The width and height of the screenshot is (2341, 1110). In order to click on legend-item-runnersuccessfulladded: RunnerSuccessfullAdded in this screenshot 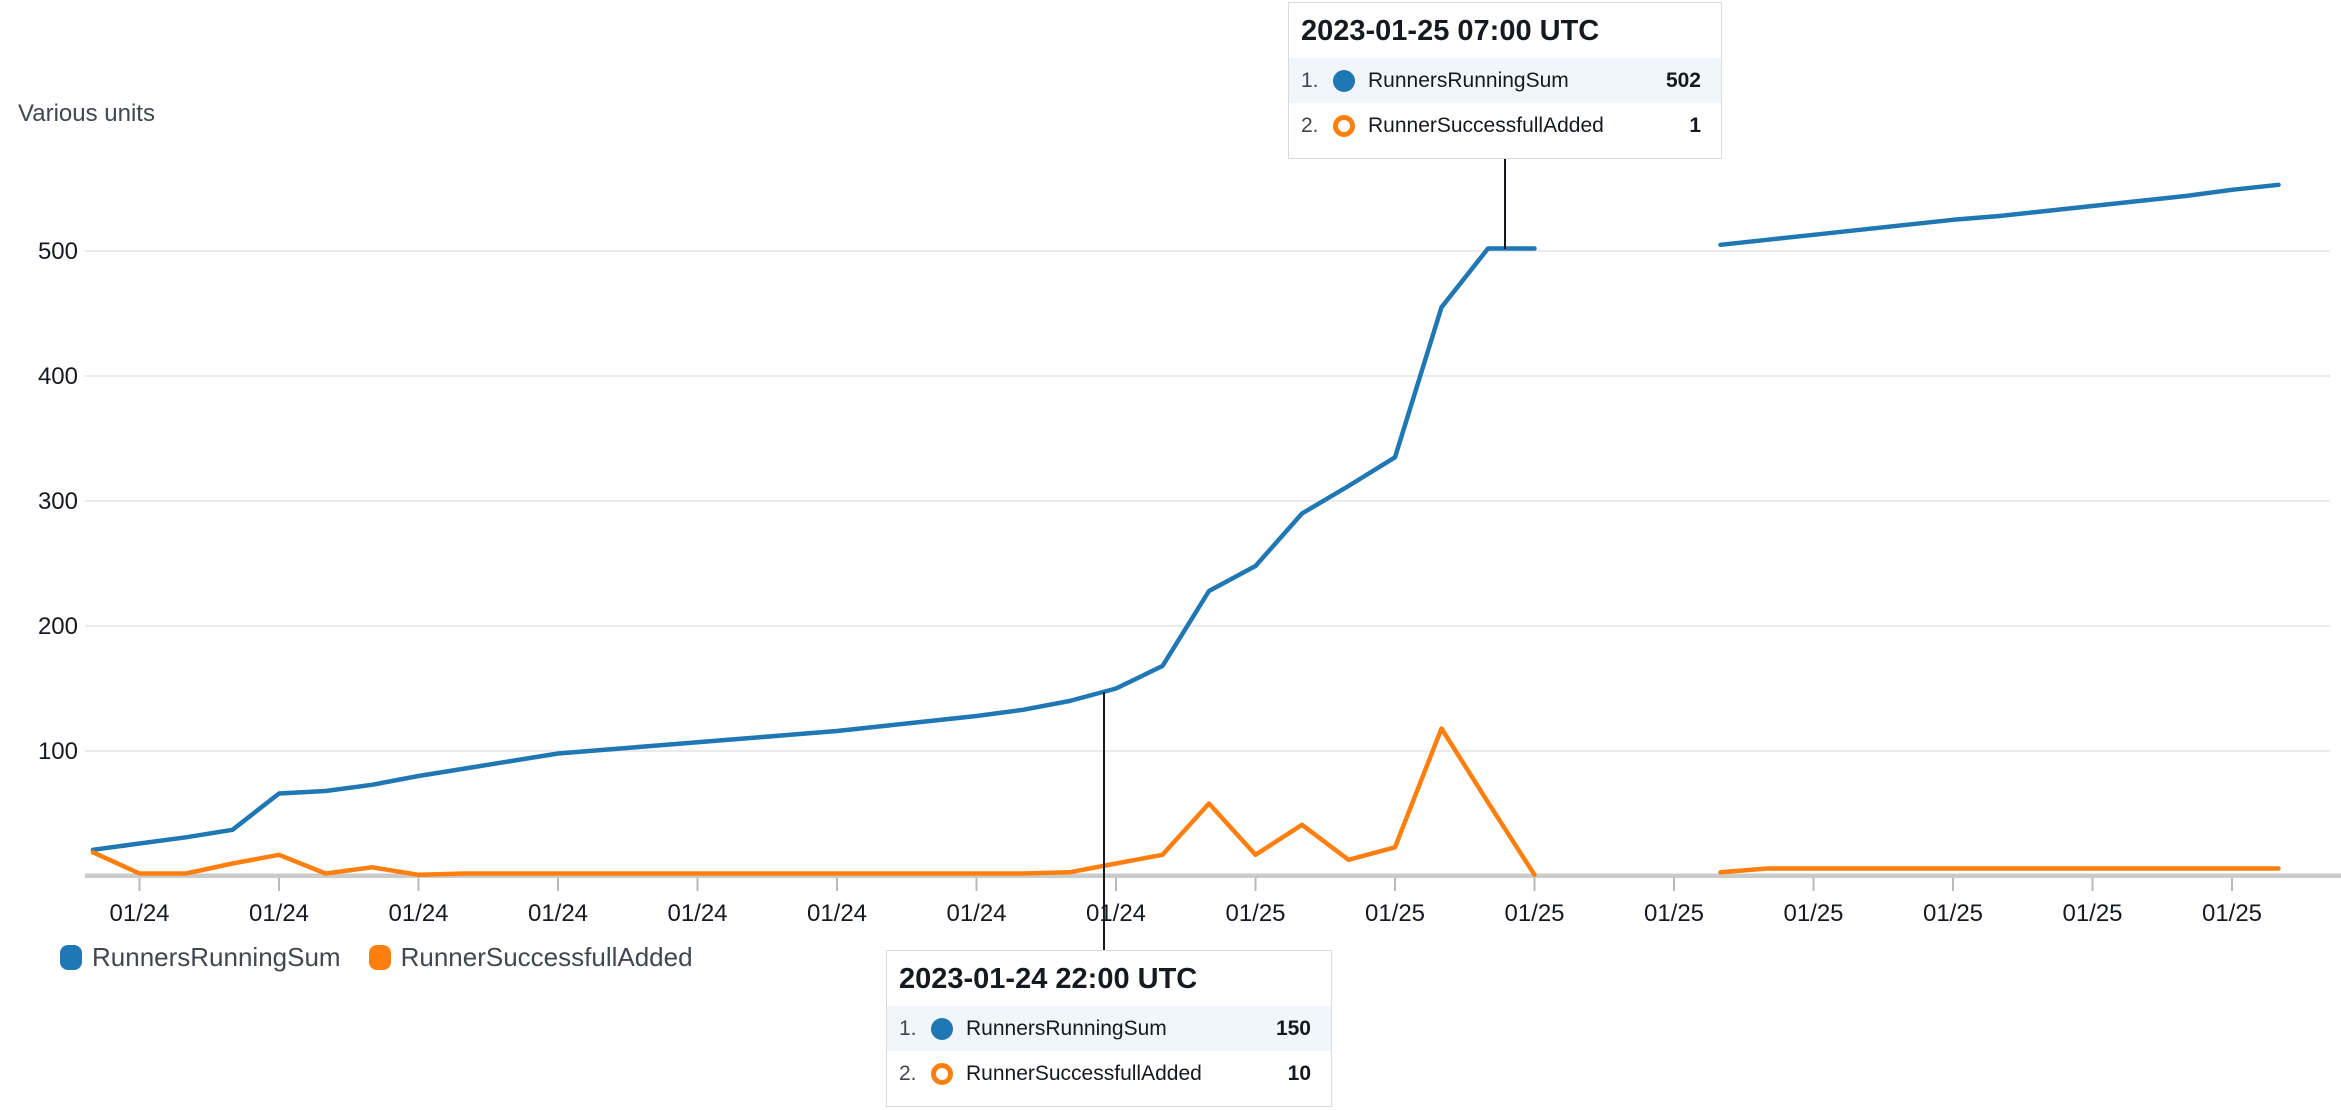, I will do `click(530, 957)`.